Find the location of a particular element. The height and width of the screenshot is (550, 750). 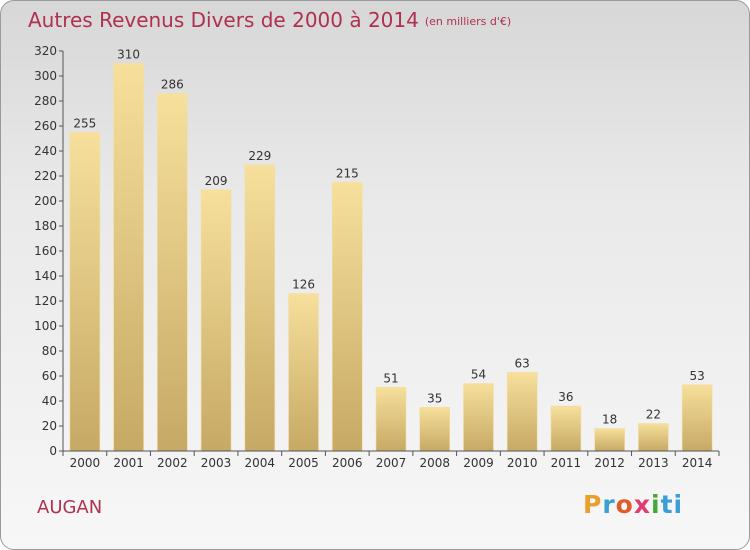

bar-2009 is located at coordinates (478, 417).